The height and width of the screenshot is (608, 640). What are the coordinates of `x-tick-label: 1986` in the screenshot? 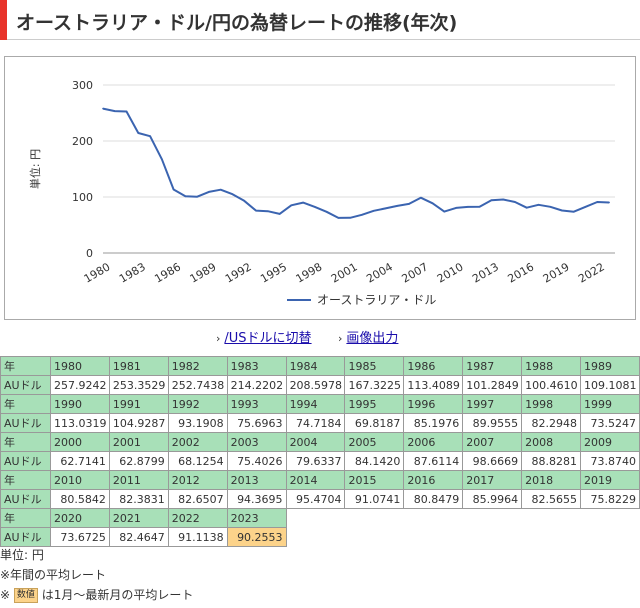 It's located at (167, 272).